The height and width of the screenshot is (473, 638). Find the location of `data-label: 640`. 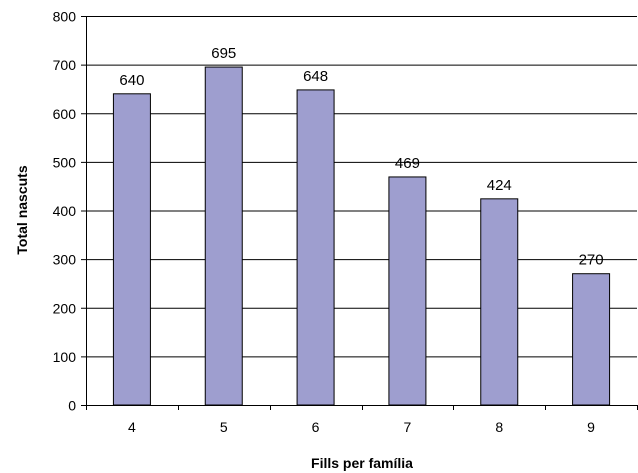

data-label: 640 is located at coordinates (131, 80).